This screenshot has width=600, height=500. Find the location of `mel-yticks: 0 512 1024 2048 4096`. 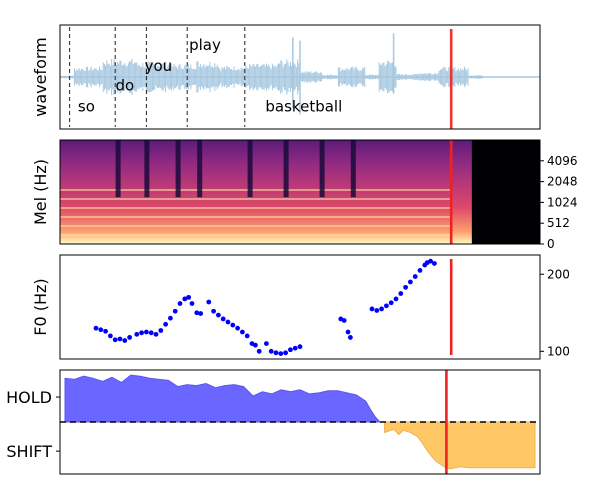

mel-yticks: 0 512 1024 2048 4096 is located at coordinates (559, 202).